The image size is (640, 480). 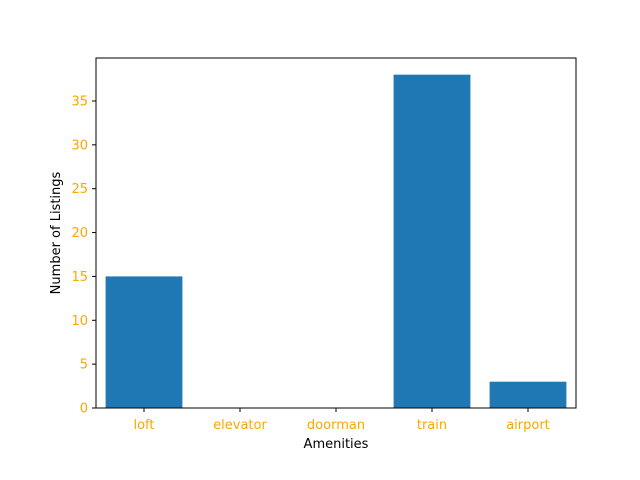 I want to click on y-tick-label-35: 35, so click(x=79, y=101).